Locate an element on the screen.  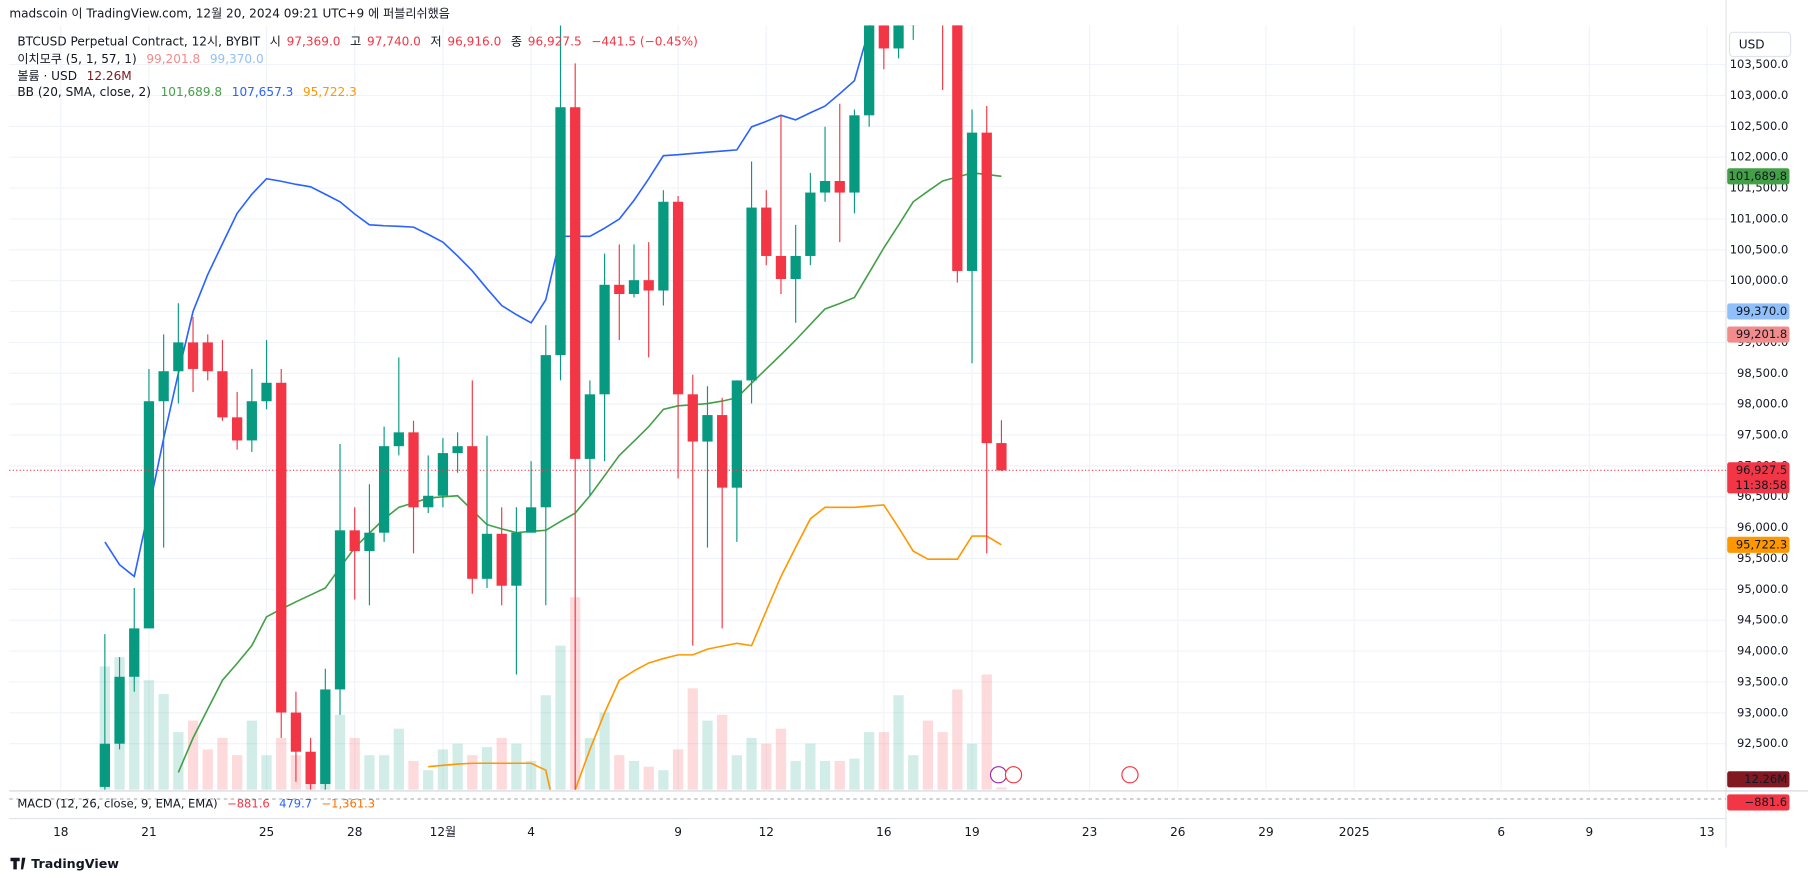
currency-button is located at coordinates (1760, 44).